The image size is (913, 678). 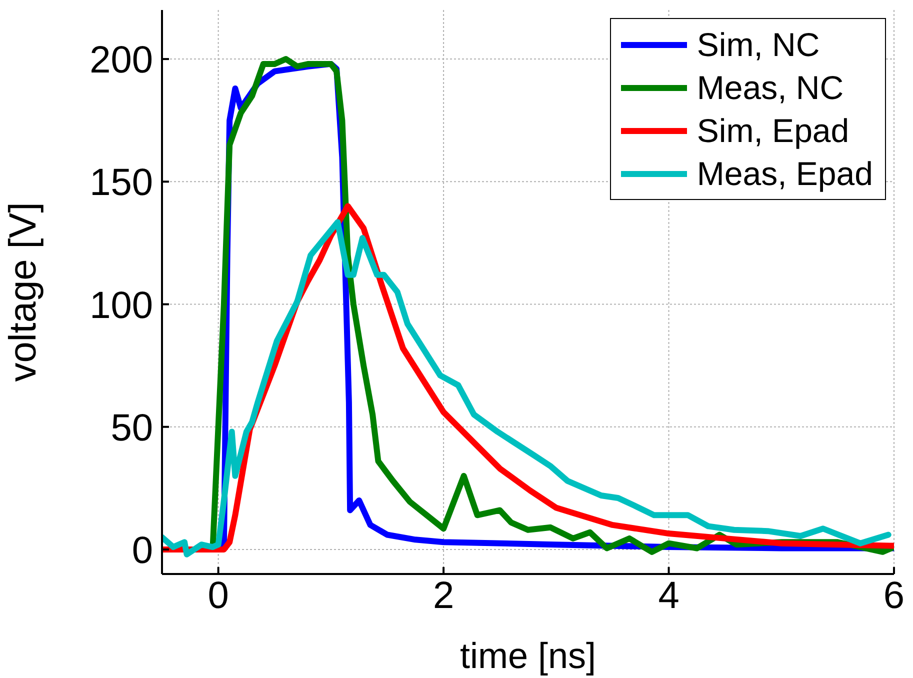 What do you see at coordinates (121, 183) in the screenshot?
I see `y-tick-label: 150` at bounding box center [121, 183].